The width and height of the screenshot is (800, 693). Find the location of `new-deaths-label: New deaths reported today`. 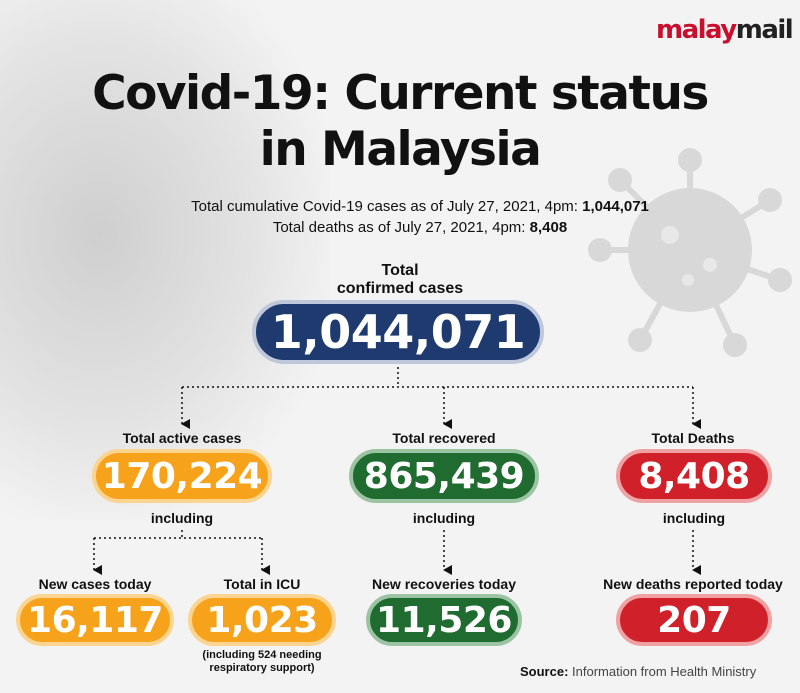

new-deaths-label: New deaths reported today is located at coordinates (693, 584).